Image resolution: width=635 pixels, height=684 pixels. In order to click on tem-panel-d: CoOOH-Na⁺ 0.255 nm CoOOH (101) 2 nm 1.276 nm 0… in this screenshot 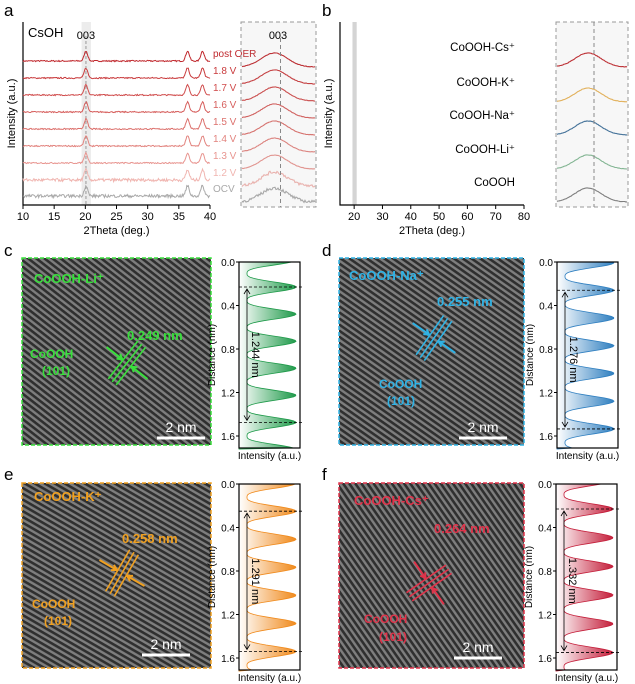, I will do `click(480, 359)`.